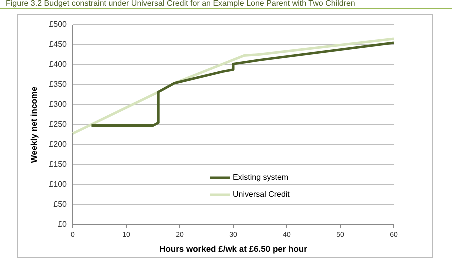  Describe the element at coordinates (234, 249) in the screenshot. I see `x-axis-title: Hours worked £/wk at £6.50 per hour` at that location.